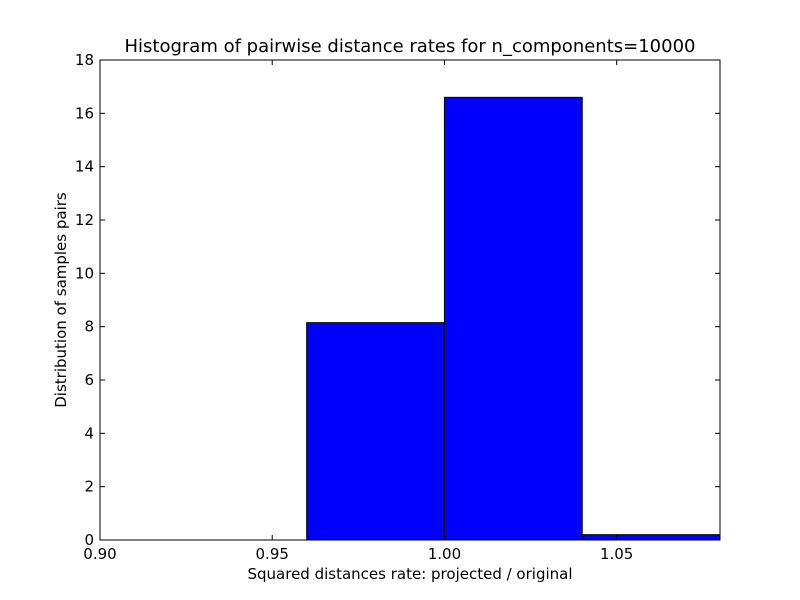  I want to click on y-tick-label-1: 2, so click(89, 487).